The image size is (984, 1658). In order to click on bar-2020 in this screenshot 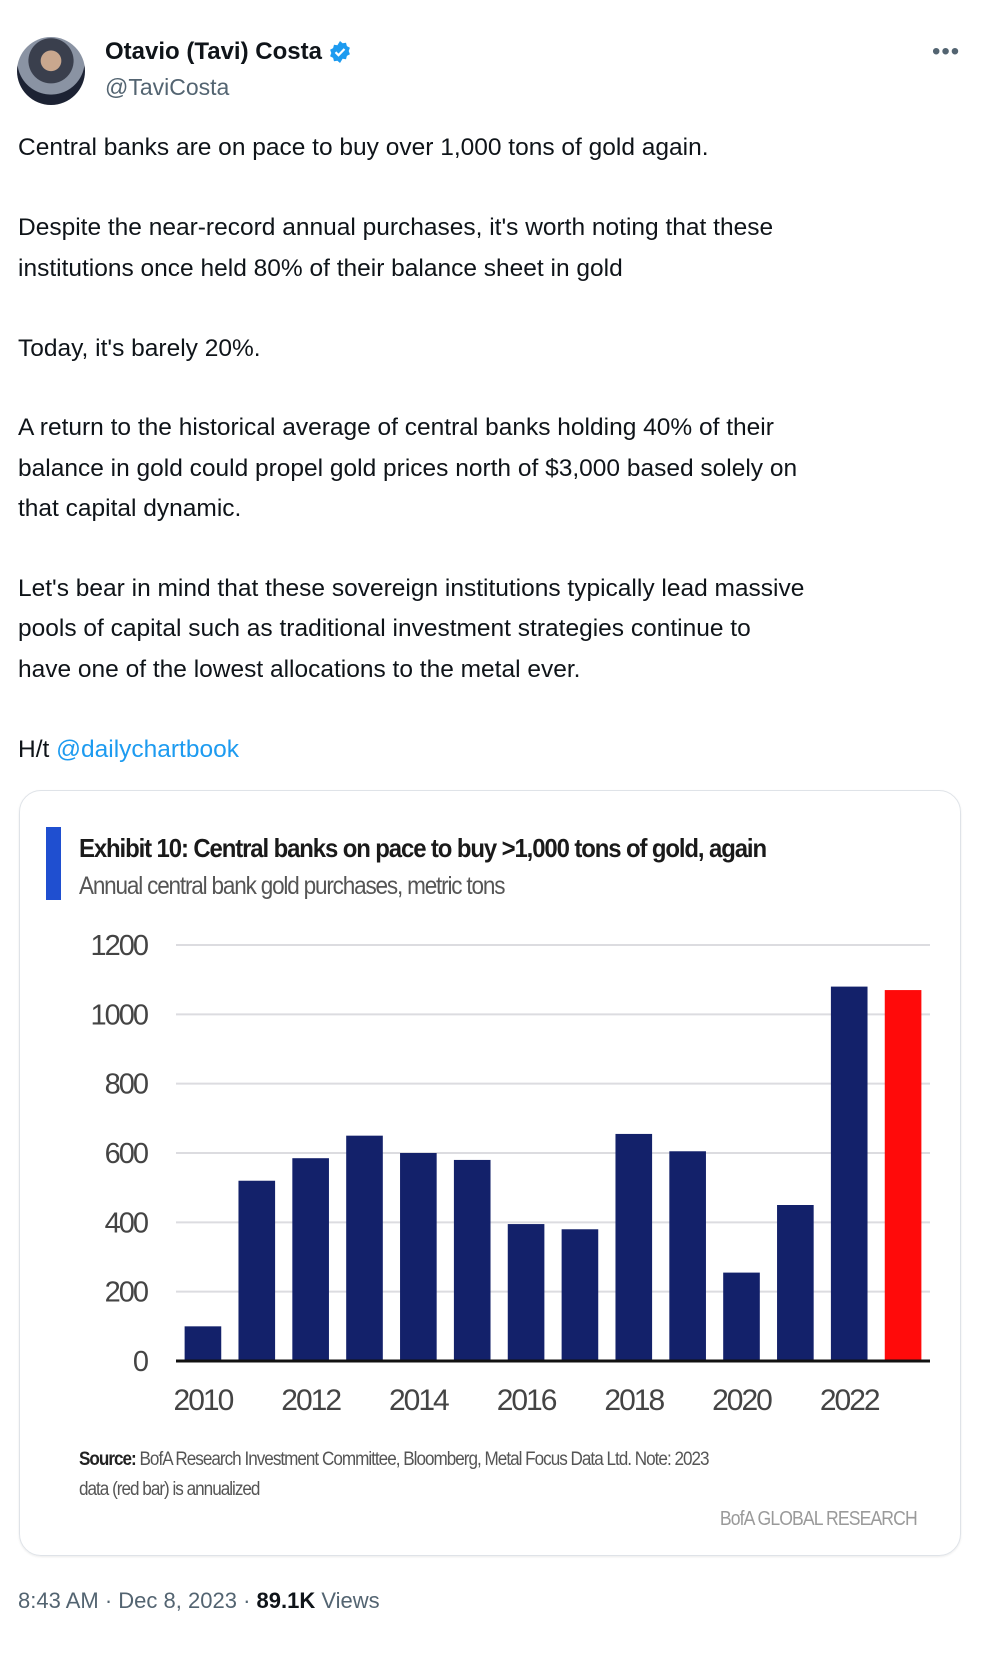, I will do `click(741, 1316)`.